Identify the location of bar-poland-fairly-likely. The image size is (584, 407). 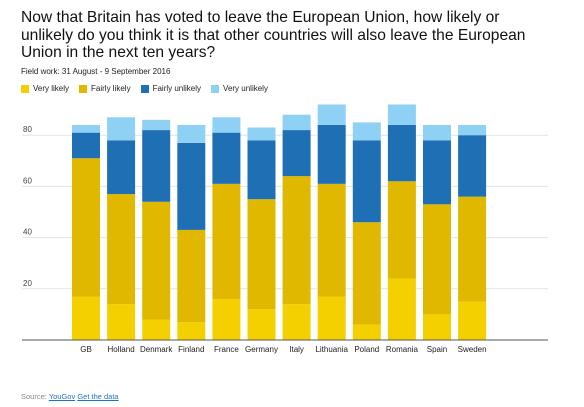
(366, 273).